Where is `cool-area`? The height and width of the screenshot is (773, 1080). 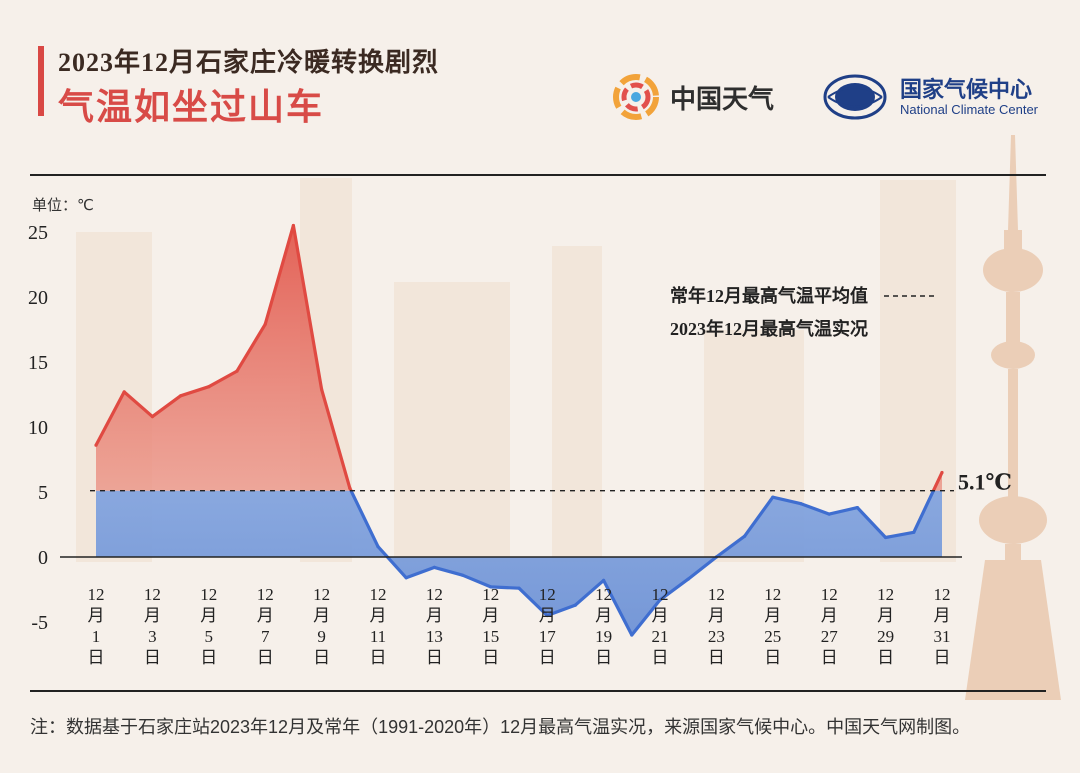
cool-area is located at coordinates (519, 562).